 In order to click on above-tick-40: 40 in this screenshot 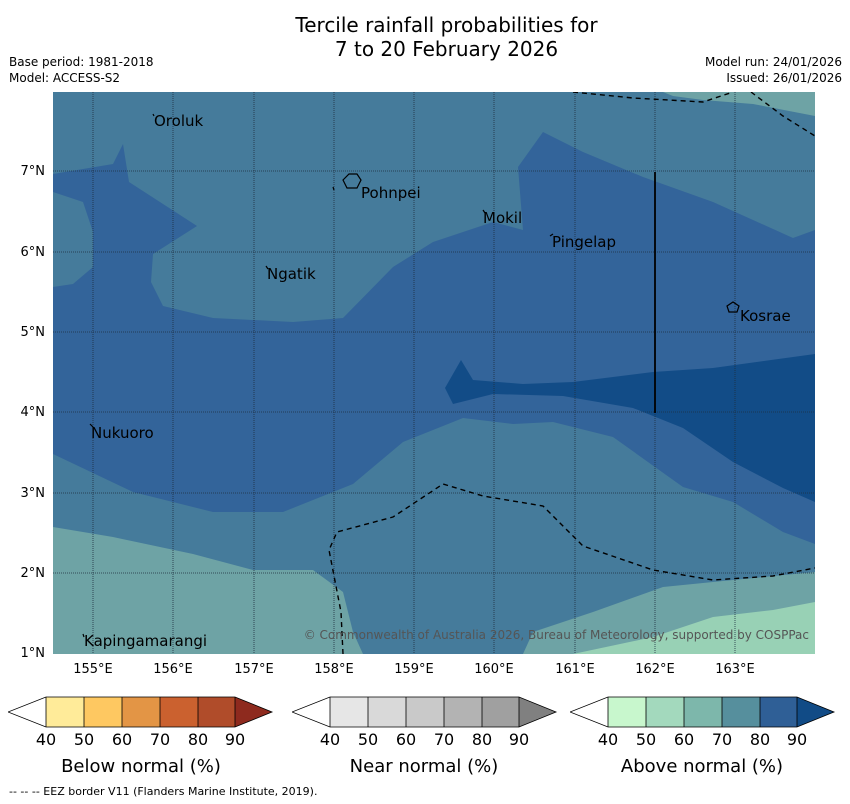, I will do `click(608, 739)`.